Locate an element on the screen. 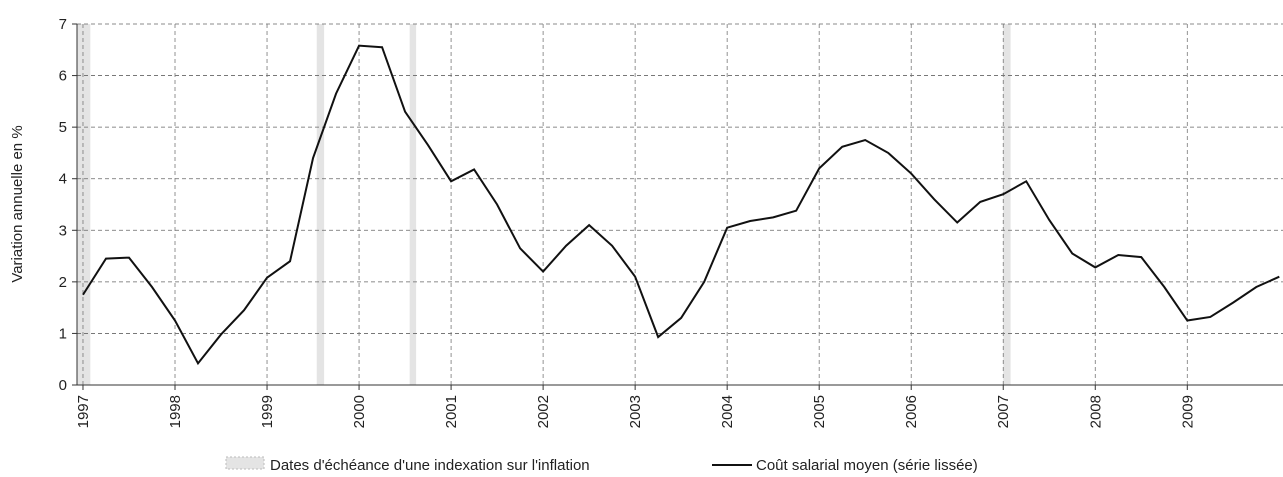 This screenshot has width=1283, height=477. x-tick-label: 2006 is located at coordinates (911, 411).